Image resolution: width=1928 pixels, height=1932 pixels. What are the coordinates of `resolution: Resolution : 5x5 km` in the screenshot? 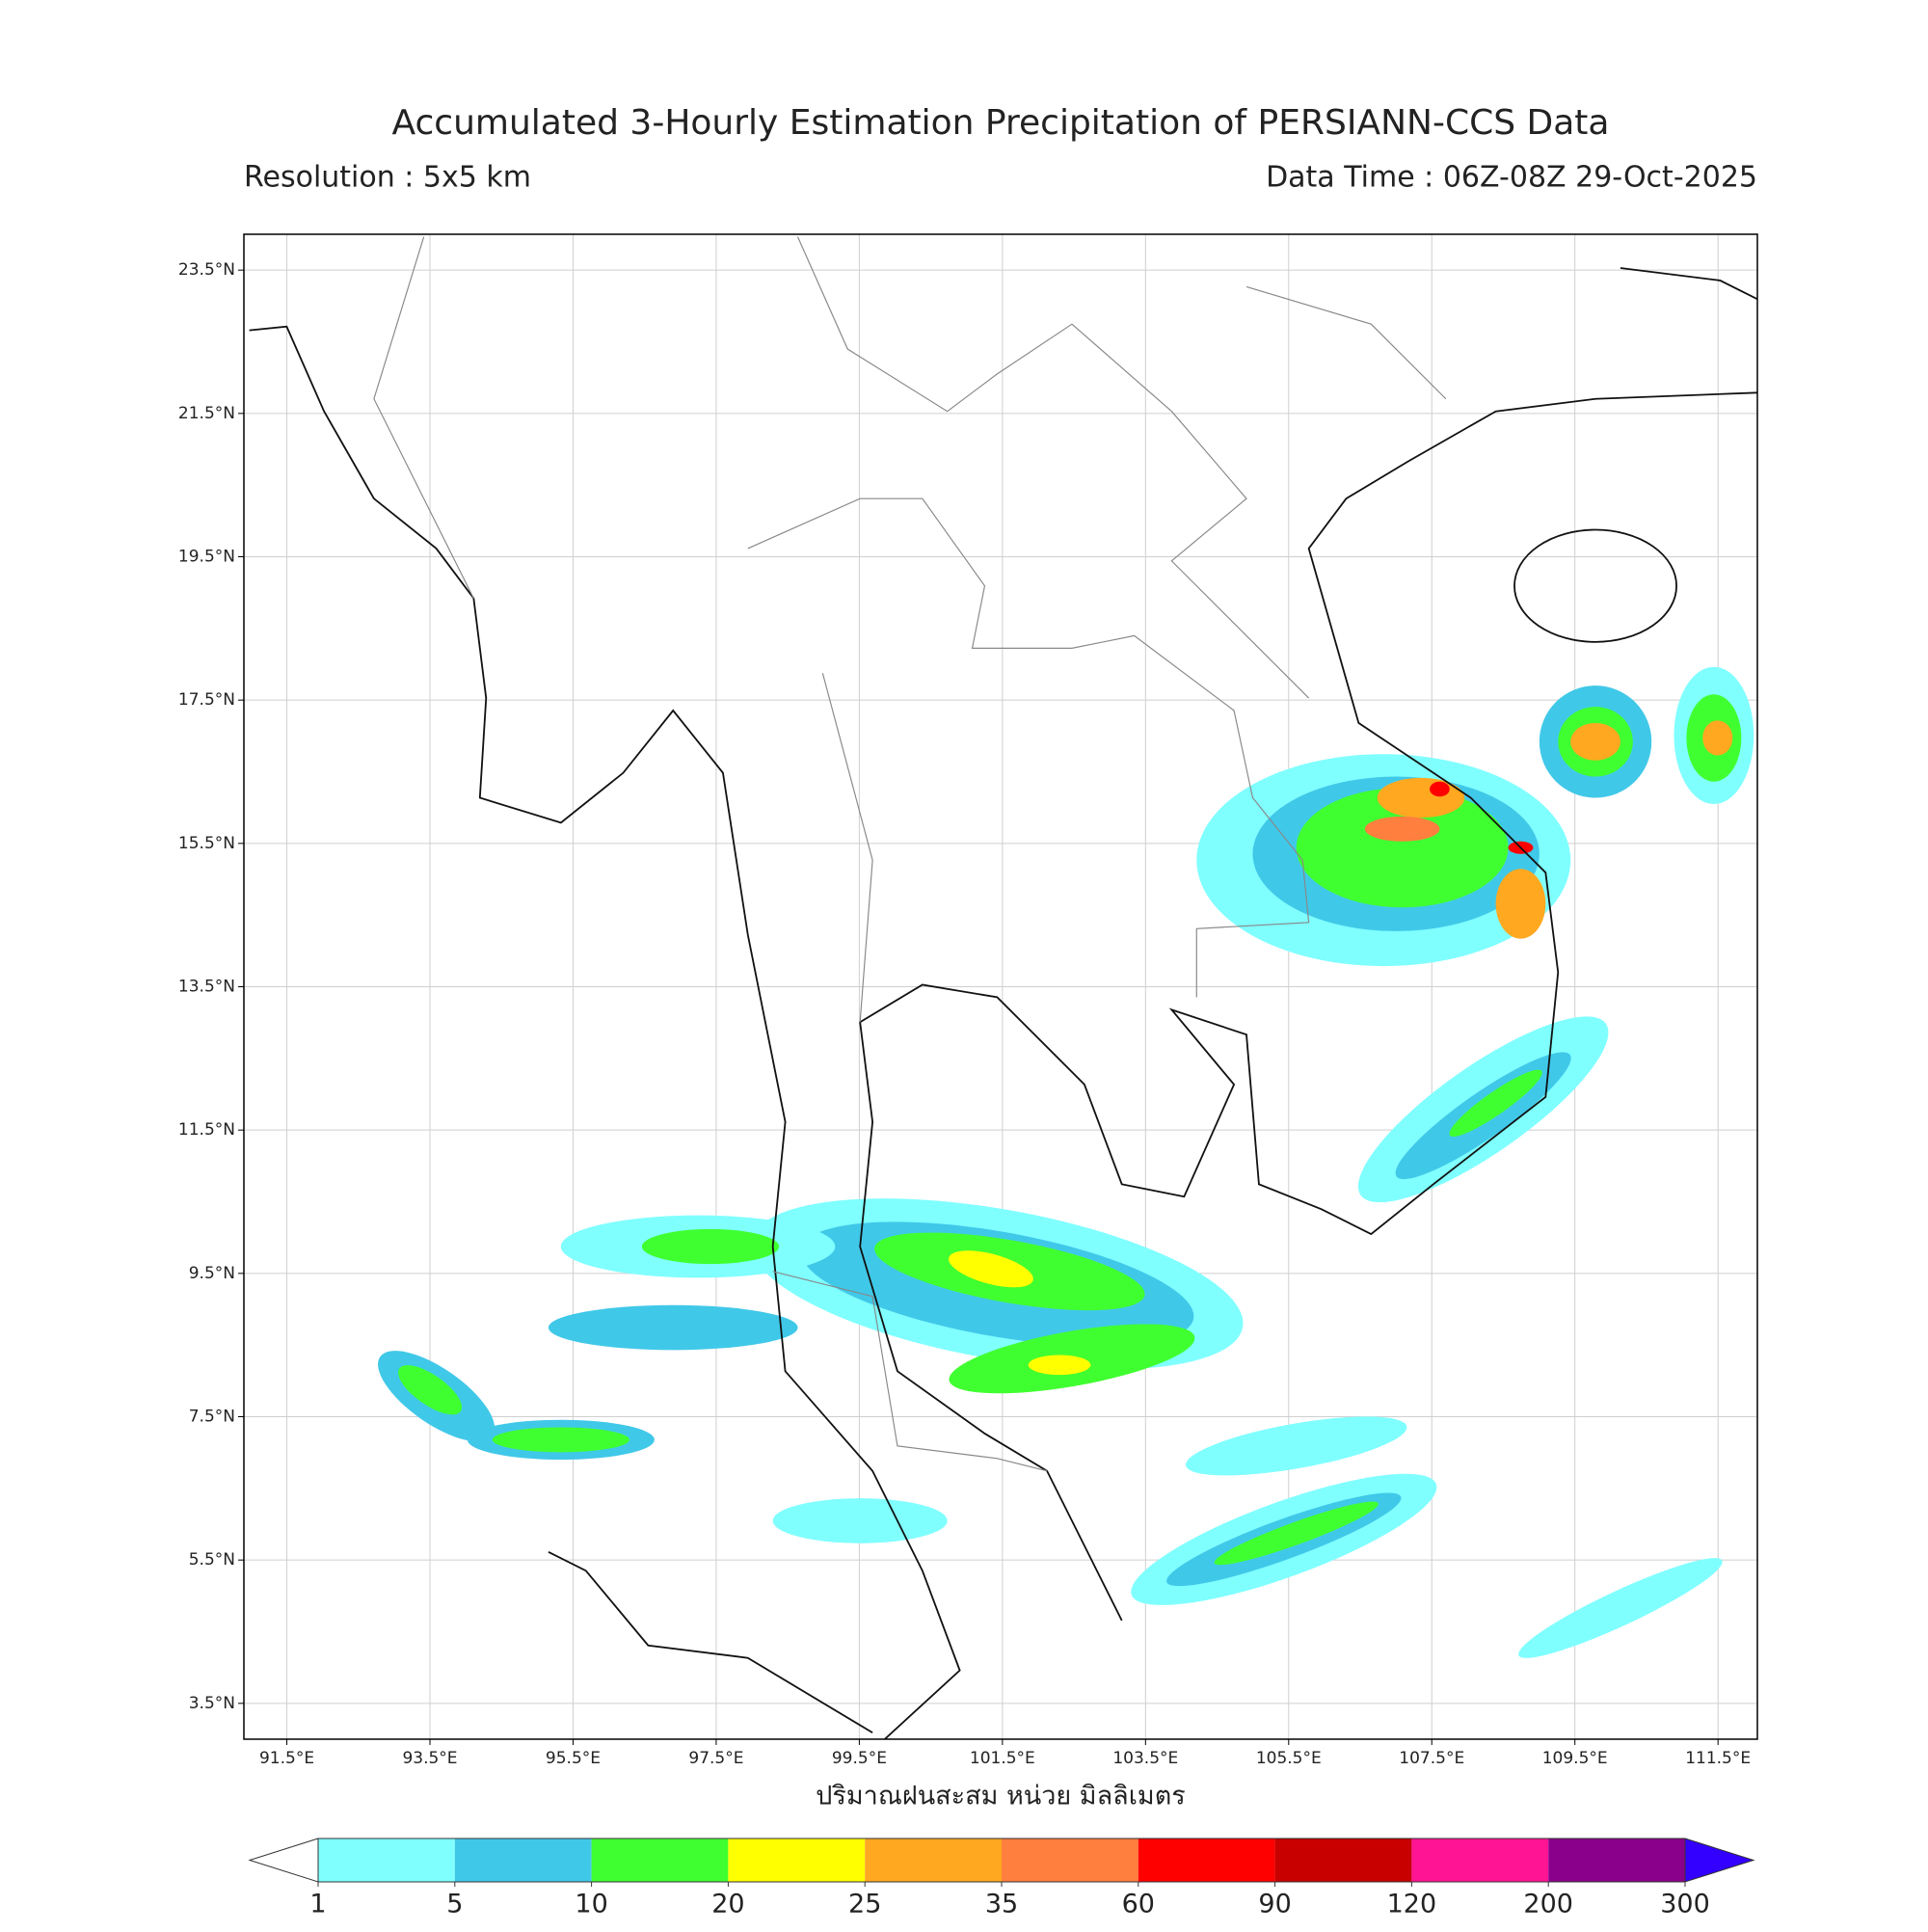 It's located at (387, 178).